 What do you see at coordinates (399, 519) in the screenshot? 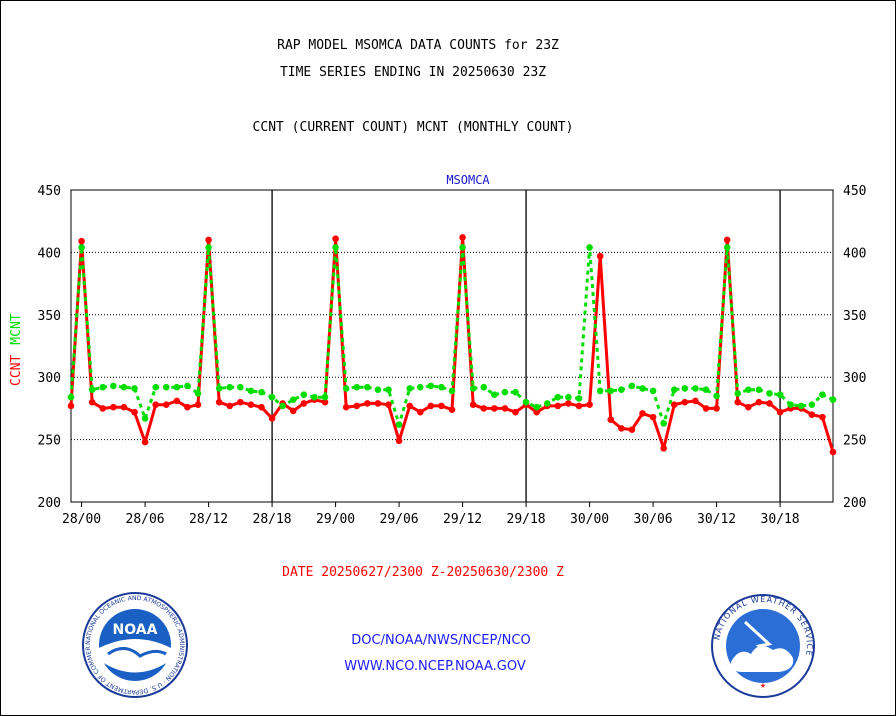
I see `x-tick-label: 29/06` at bounding box center [399, 519].